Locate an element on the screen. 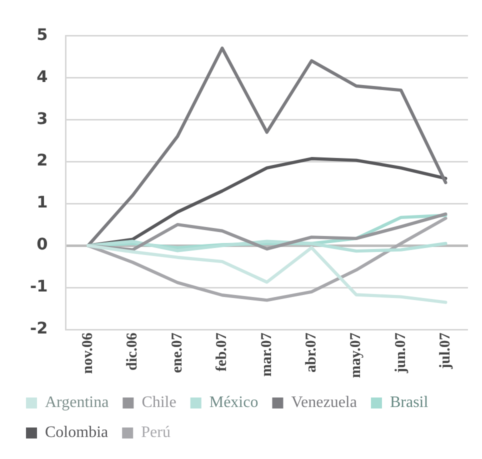 This screenshot has width=482, height=459. y-tick-label: -1 is located at coordinates (39, 286).